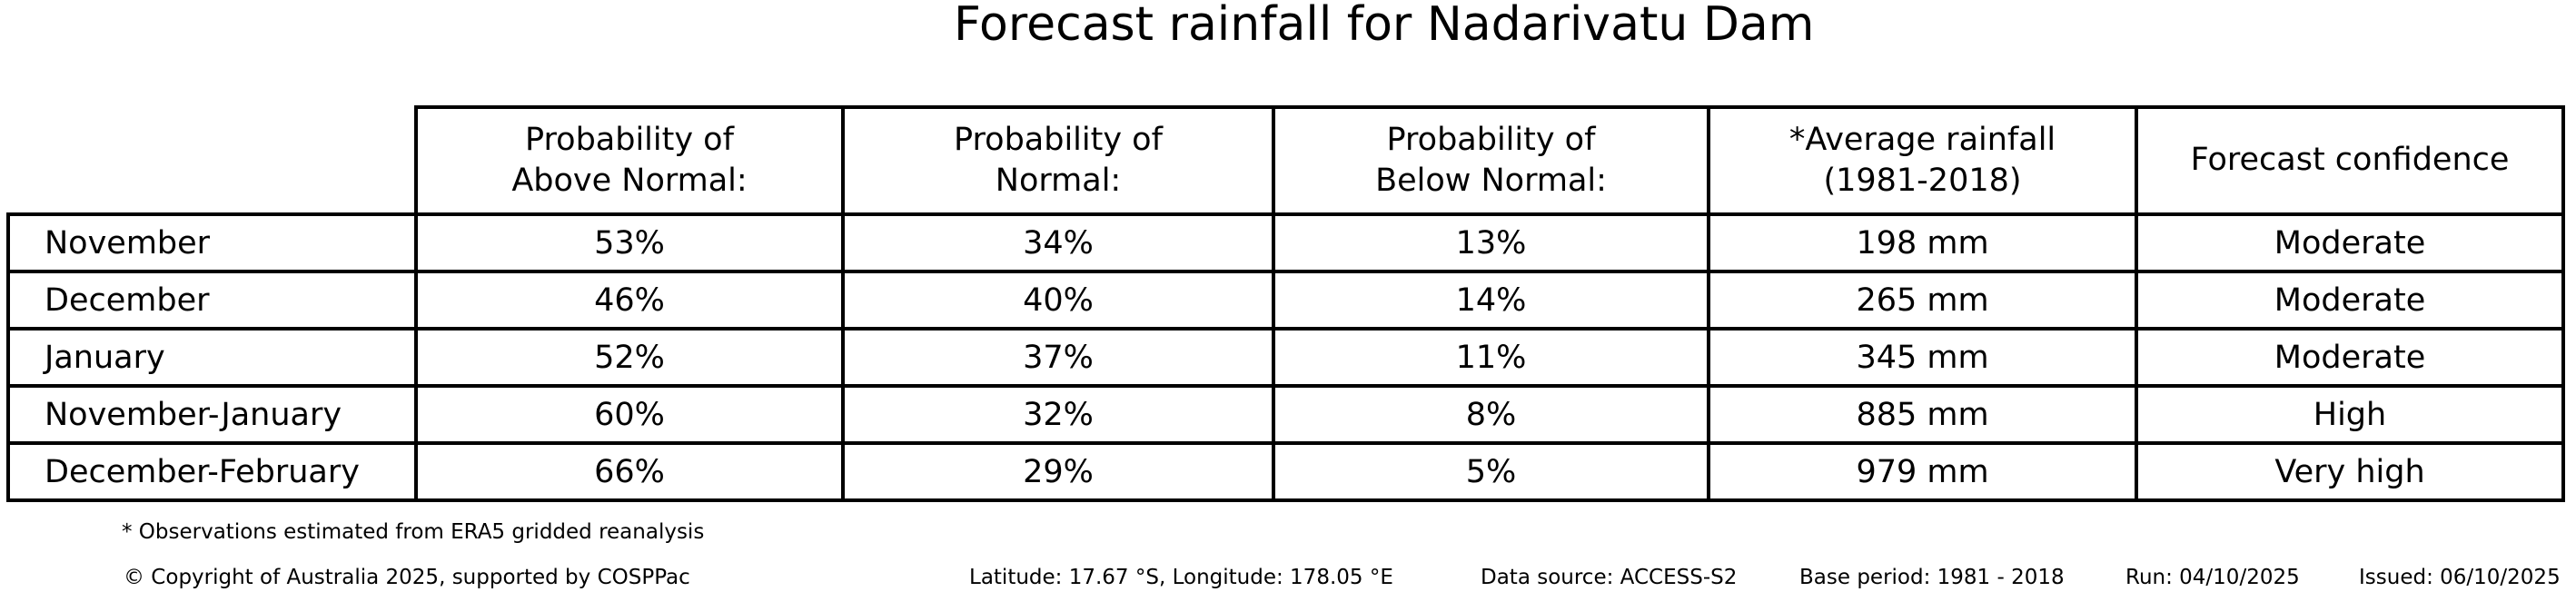  Describe the element at coordinates (1058, 300) in the screenshot. I see `normal-cell: 40%` at that location.